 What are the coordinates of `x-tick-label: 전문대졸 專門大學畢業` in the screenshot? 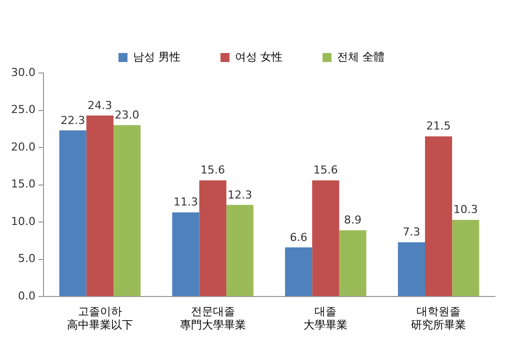 It's located at (213, 318).